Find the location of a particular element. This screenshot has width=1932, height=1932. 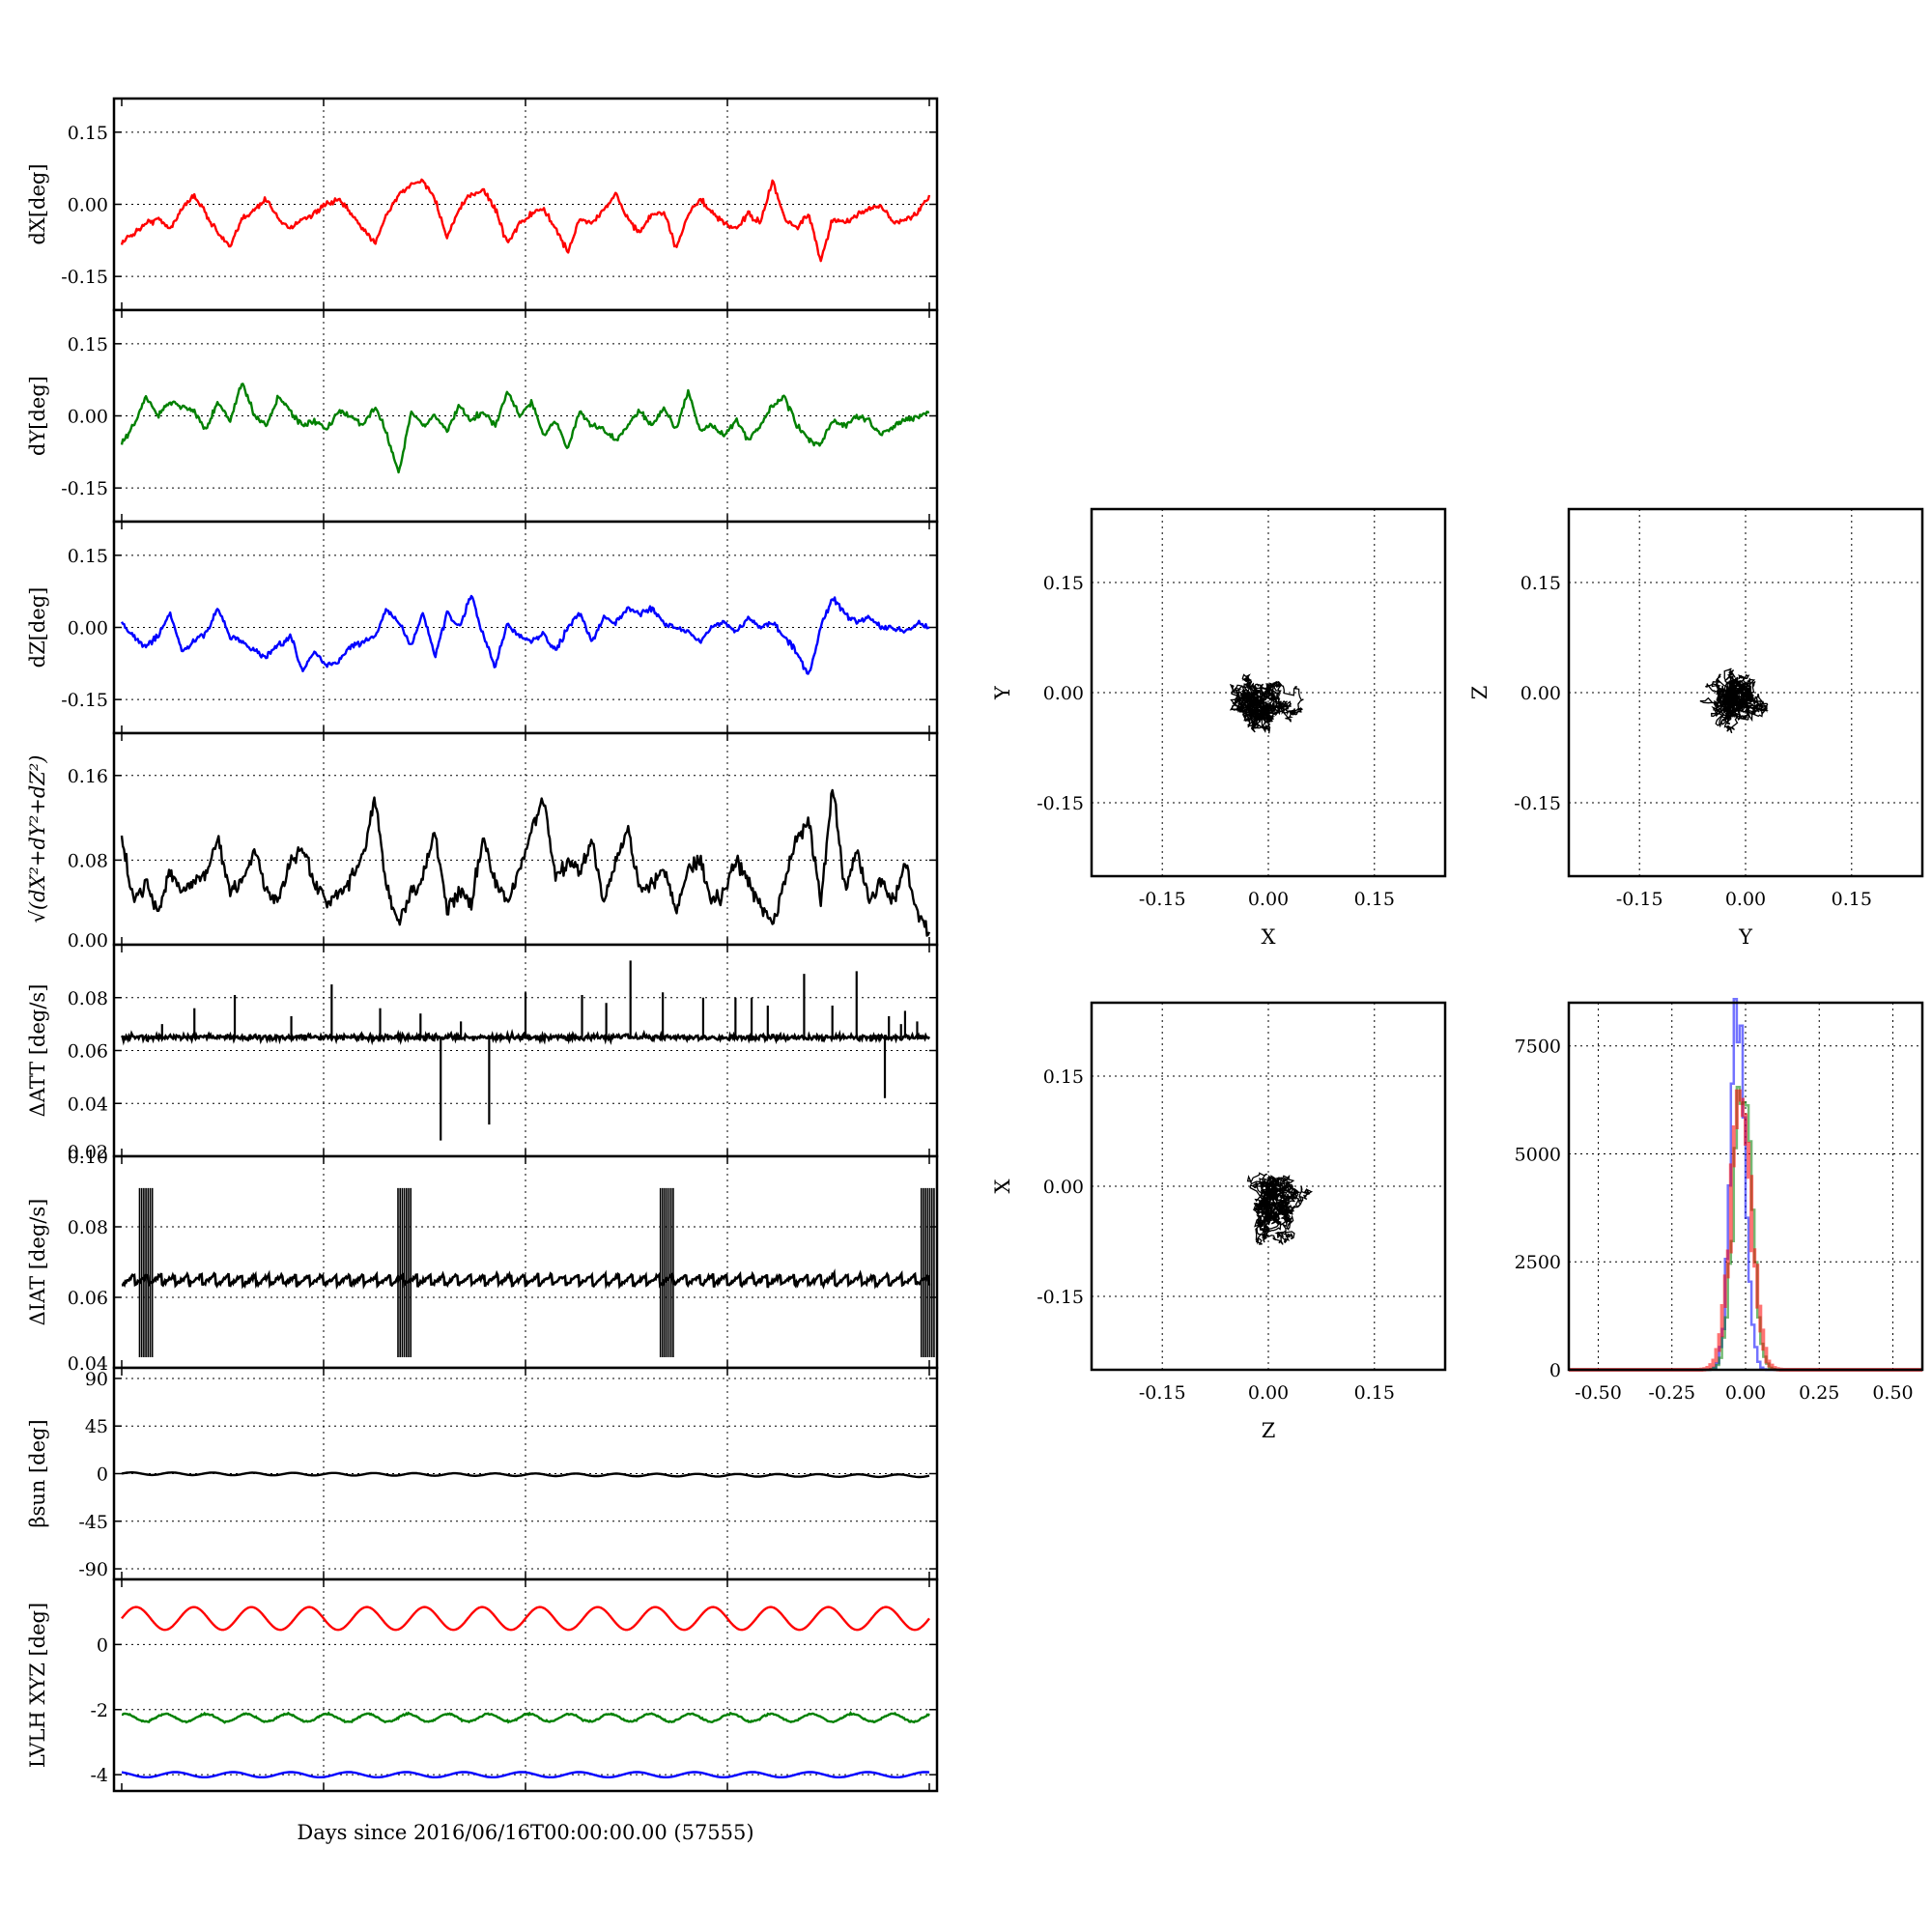

dR-ylabel: √(dX²+dY²+dZ²) is located at coordinates (37, 839).